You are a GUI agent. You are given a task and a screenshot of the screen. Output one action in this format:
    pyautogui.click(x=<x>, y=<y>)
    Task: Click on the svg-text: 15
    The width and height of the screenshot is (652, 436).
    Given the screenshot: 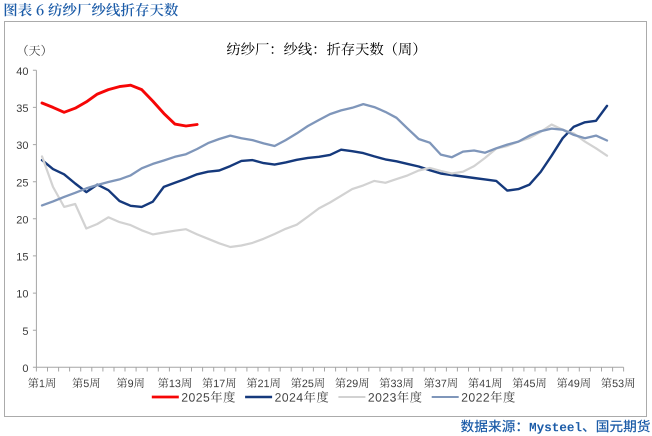 What is the action you would take?
    pyautogui.click(x=22, y=258)
    